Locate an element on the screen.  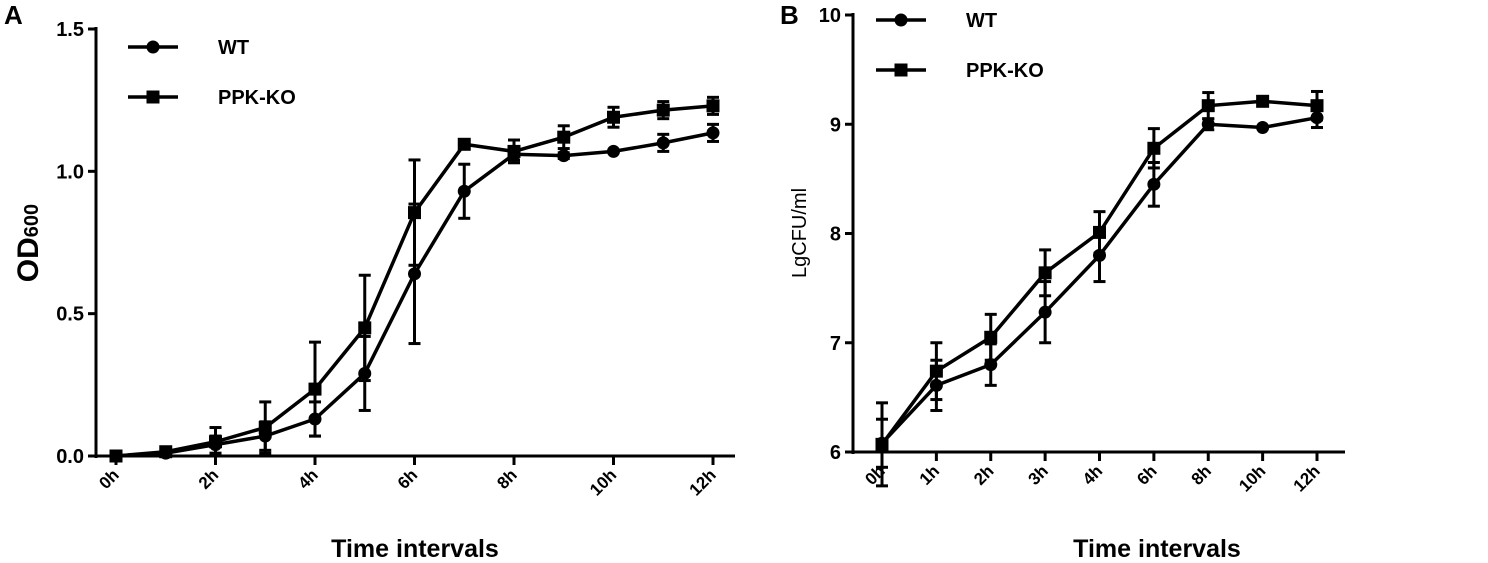
y-tick-label: 10 is located at coordinates (830, 16).